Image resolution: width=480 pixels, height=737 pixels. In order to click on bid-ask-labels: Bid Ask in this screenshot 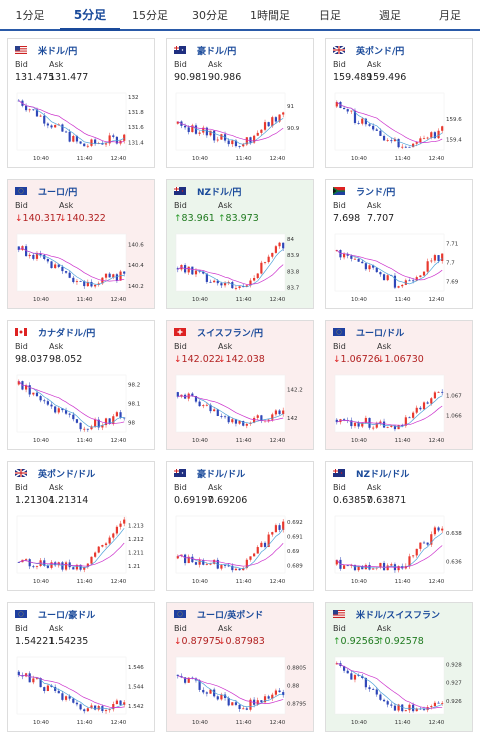, I will do `click(399, 65)`.